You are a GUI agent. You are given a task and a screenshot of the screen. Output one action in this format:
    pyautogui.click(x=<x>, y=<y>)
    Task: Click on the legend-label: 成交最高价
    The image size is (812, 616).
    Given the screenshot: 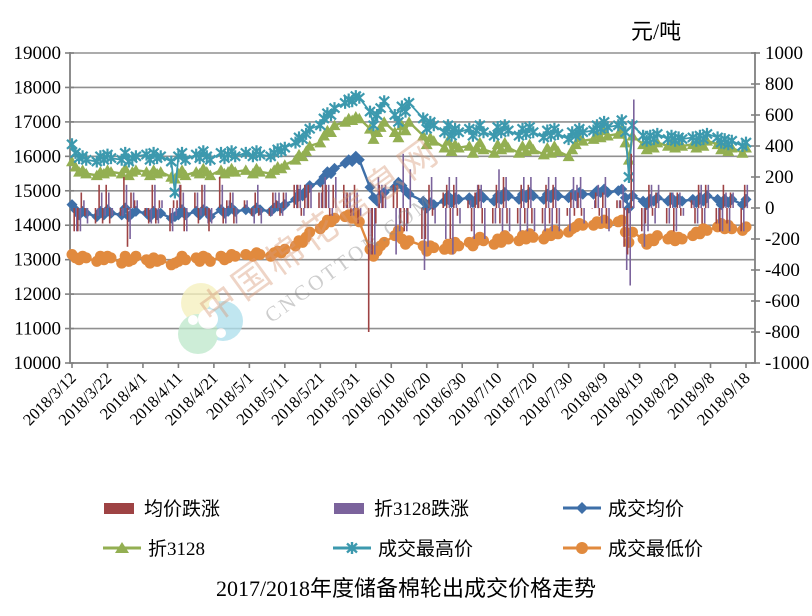 What is the action you would take?
    pyautogui.click(x=426, y=549)
    